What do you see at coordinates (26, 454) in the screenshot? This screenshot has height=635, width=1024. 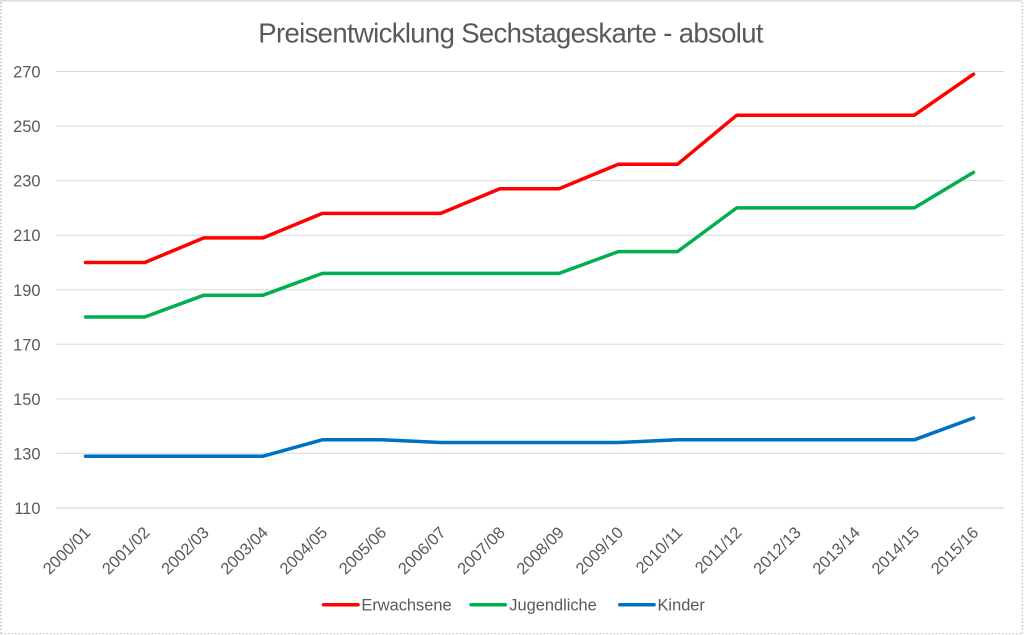 I see `svg-text: 130` at bounding box center [26, 454].